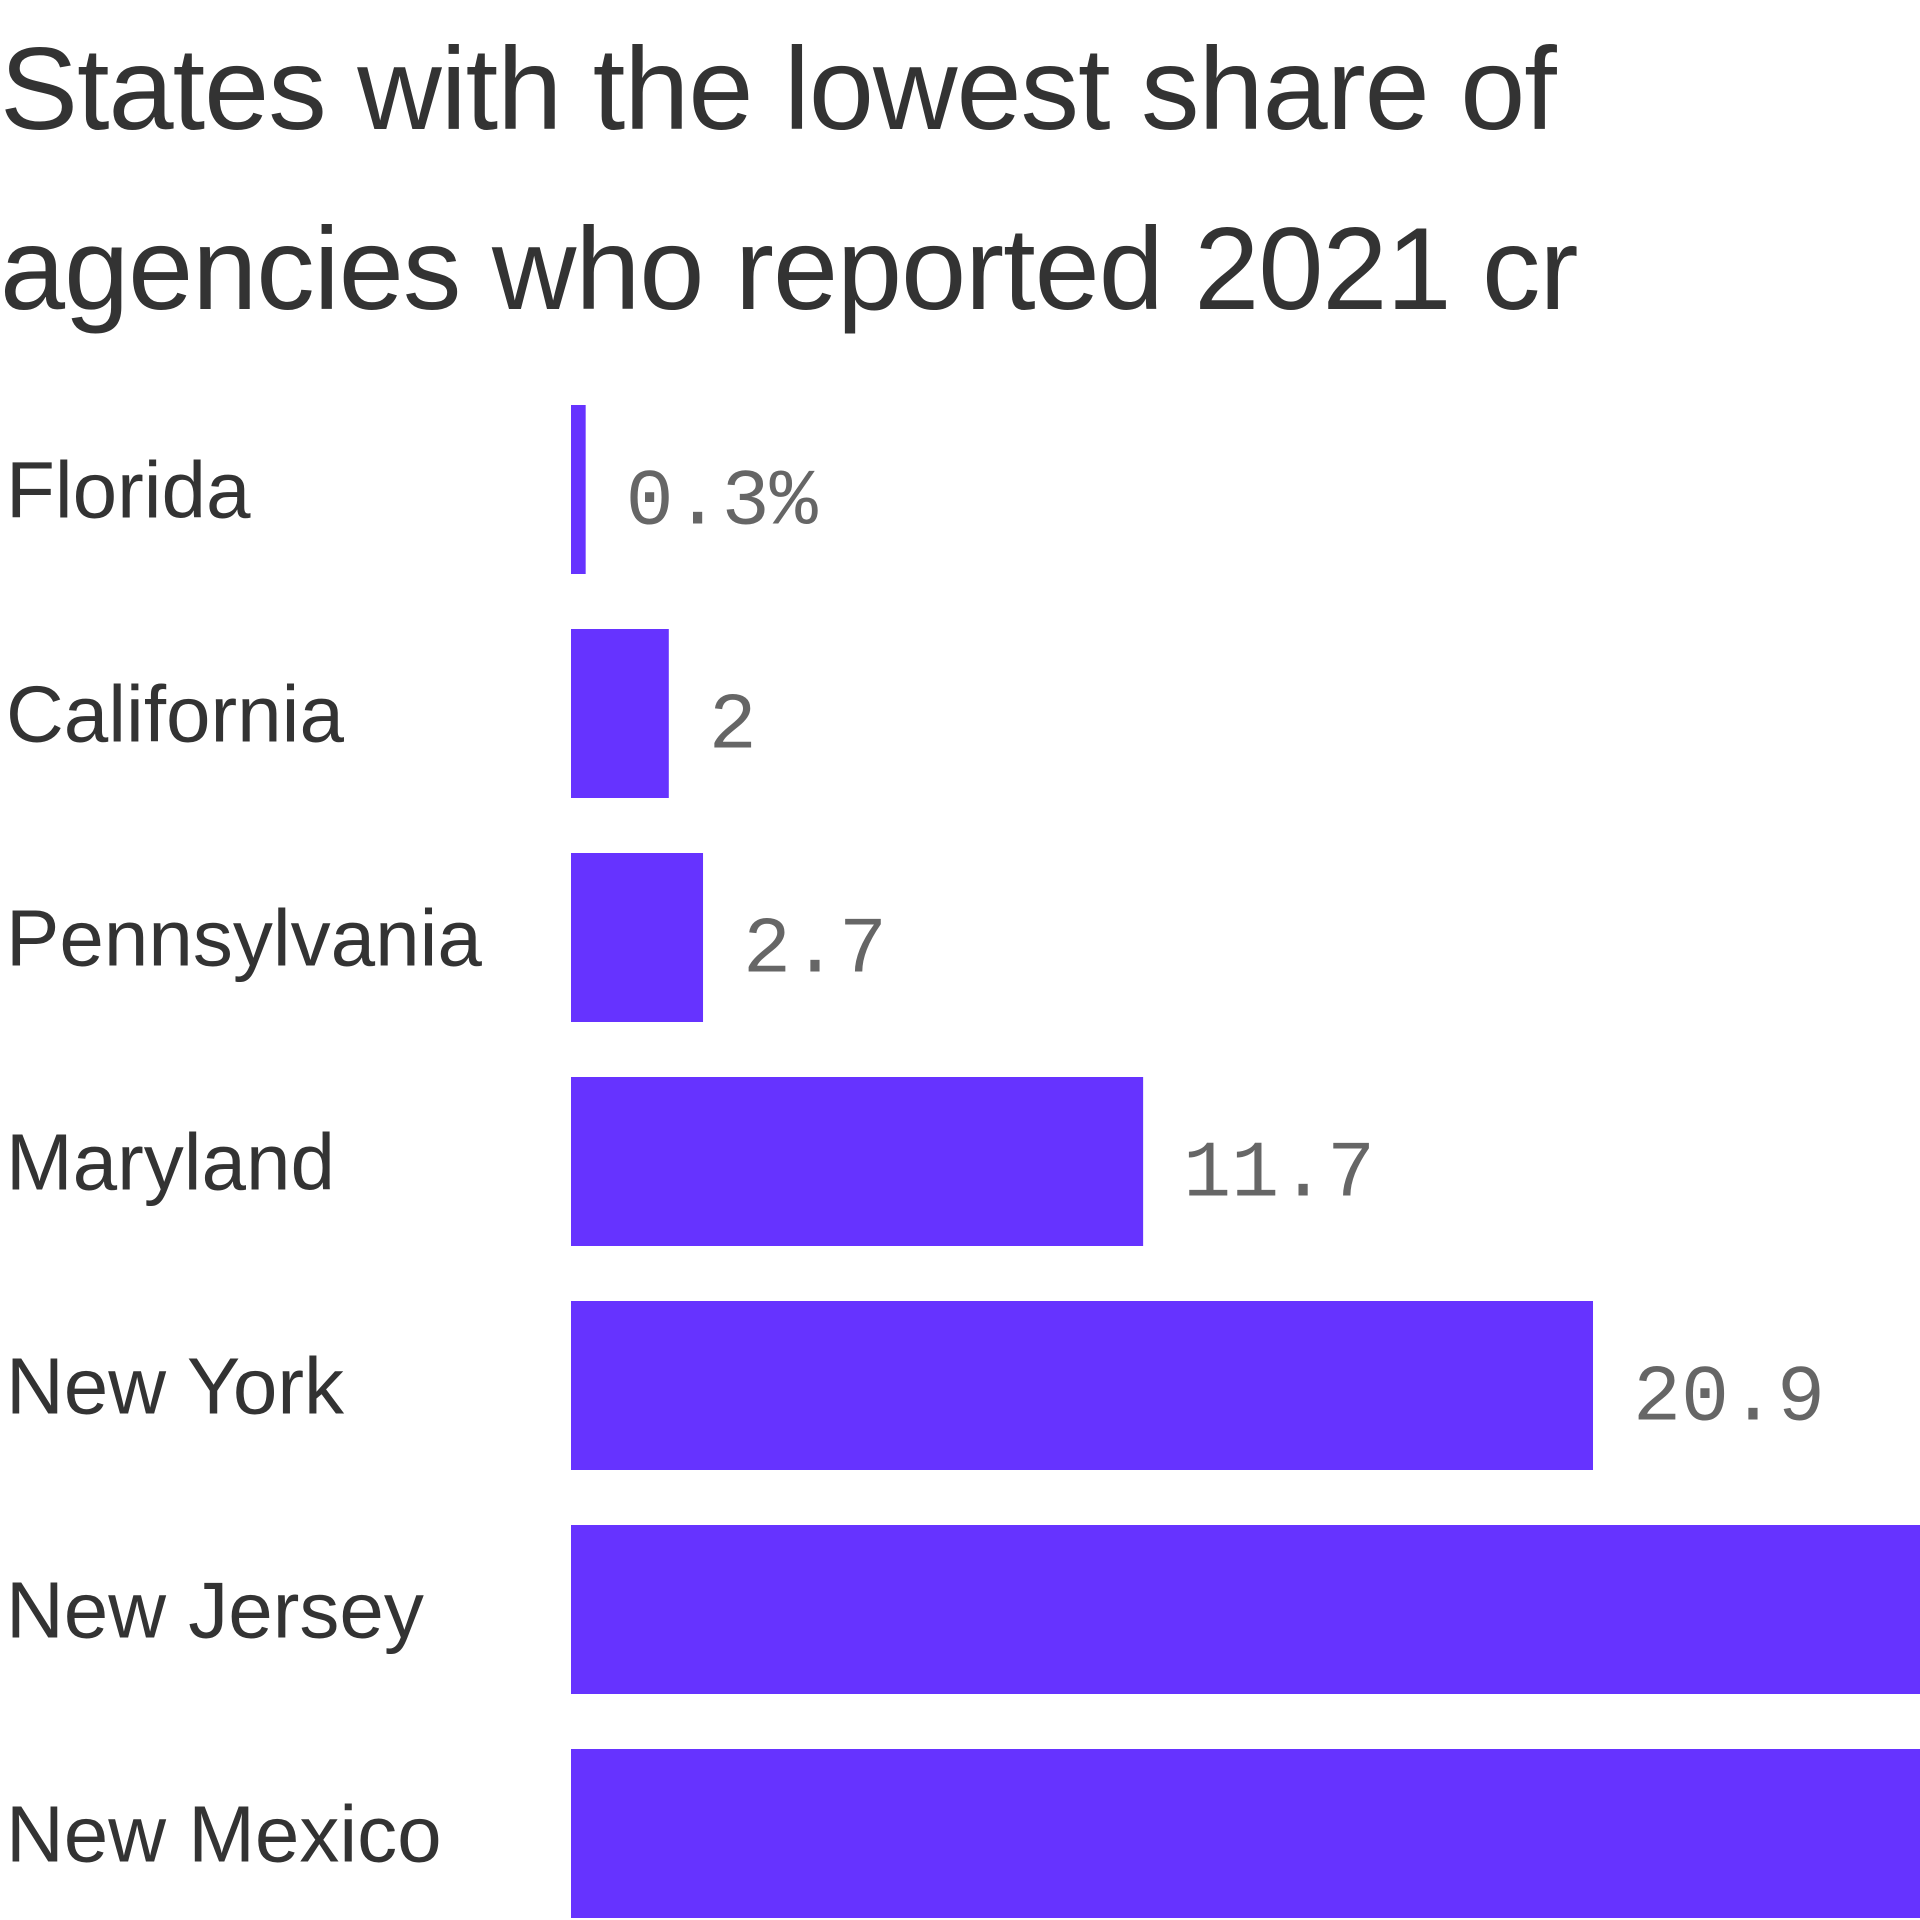  Describe the element at coordinates (175, 1386) in the screenshot. I see `category-label-new-york: New York` at that location.